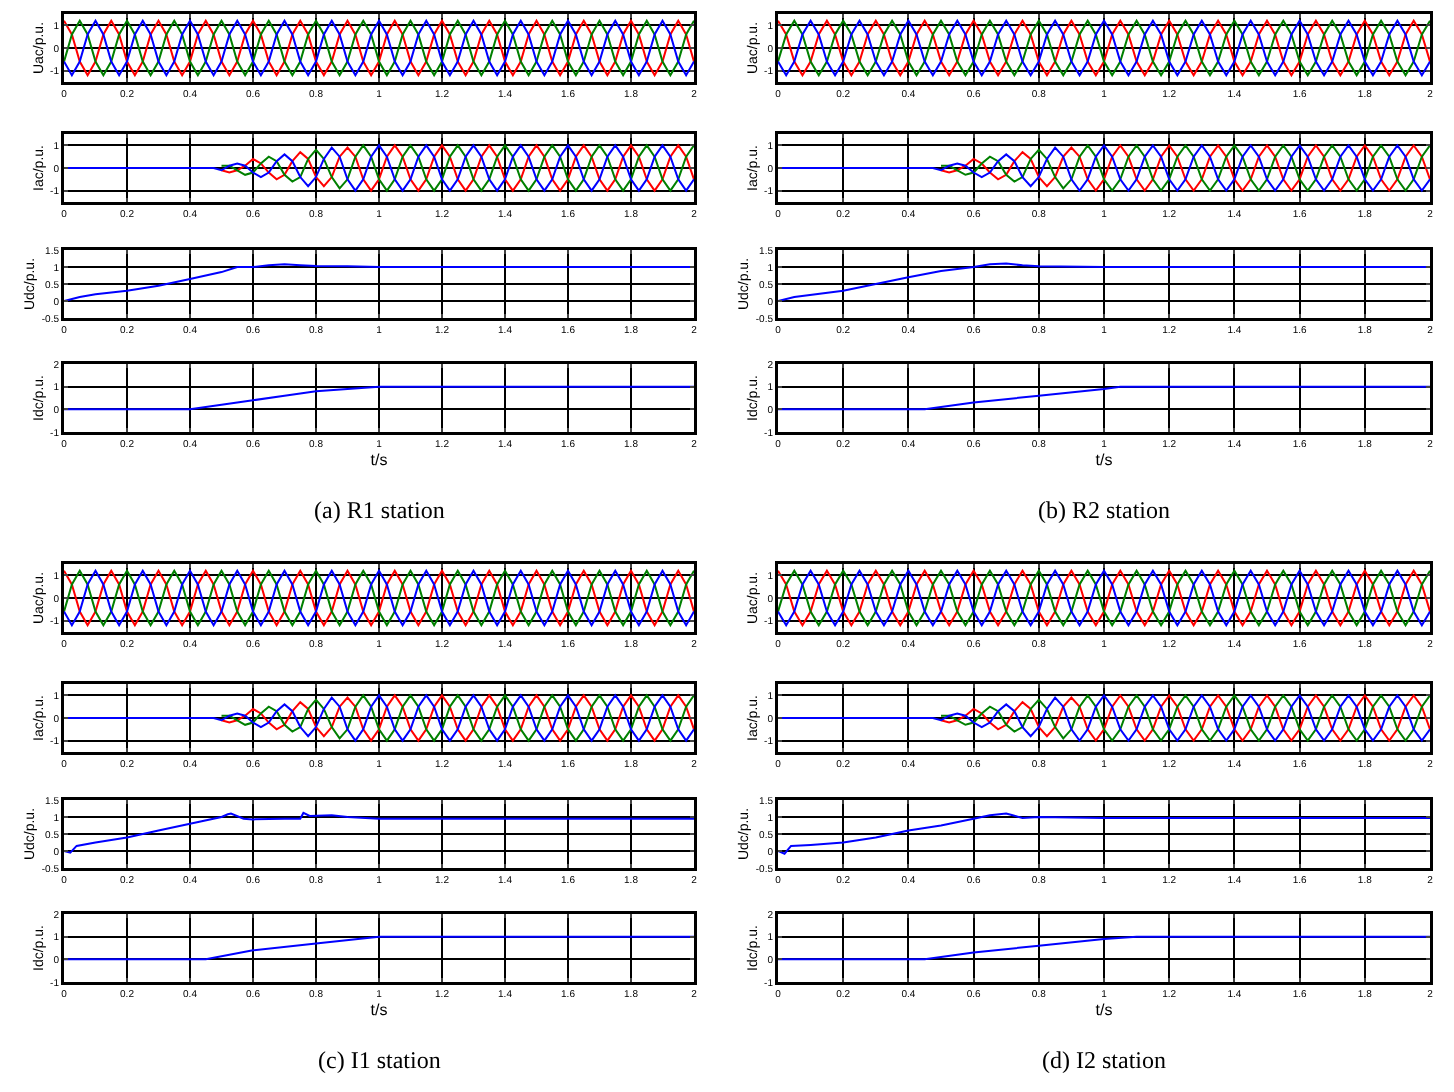 This screenshot has height=1092, width=1454. Describe the element at coordinates (1104, 510) in the screenshot. I see `text: (b) R2 station` at that location.